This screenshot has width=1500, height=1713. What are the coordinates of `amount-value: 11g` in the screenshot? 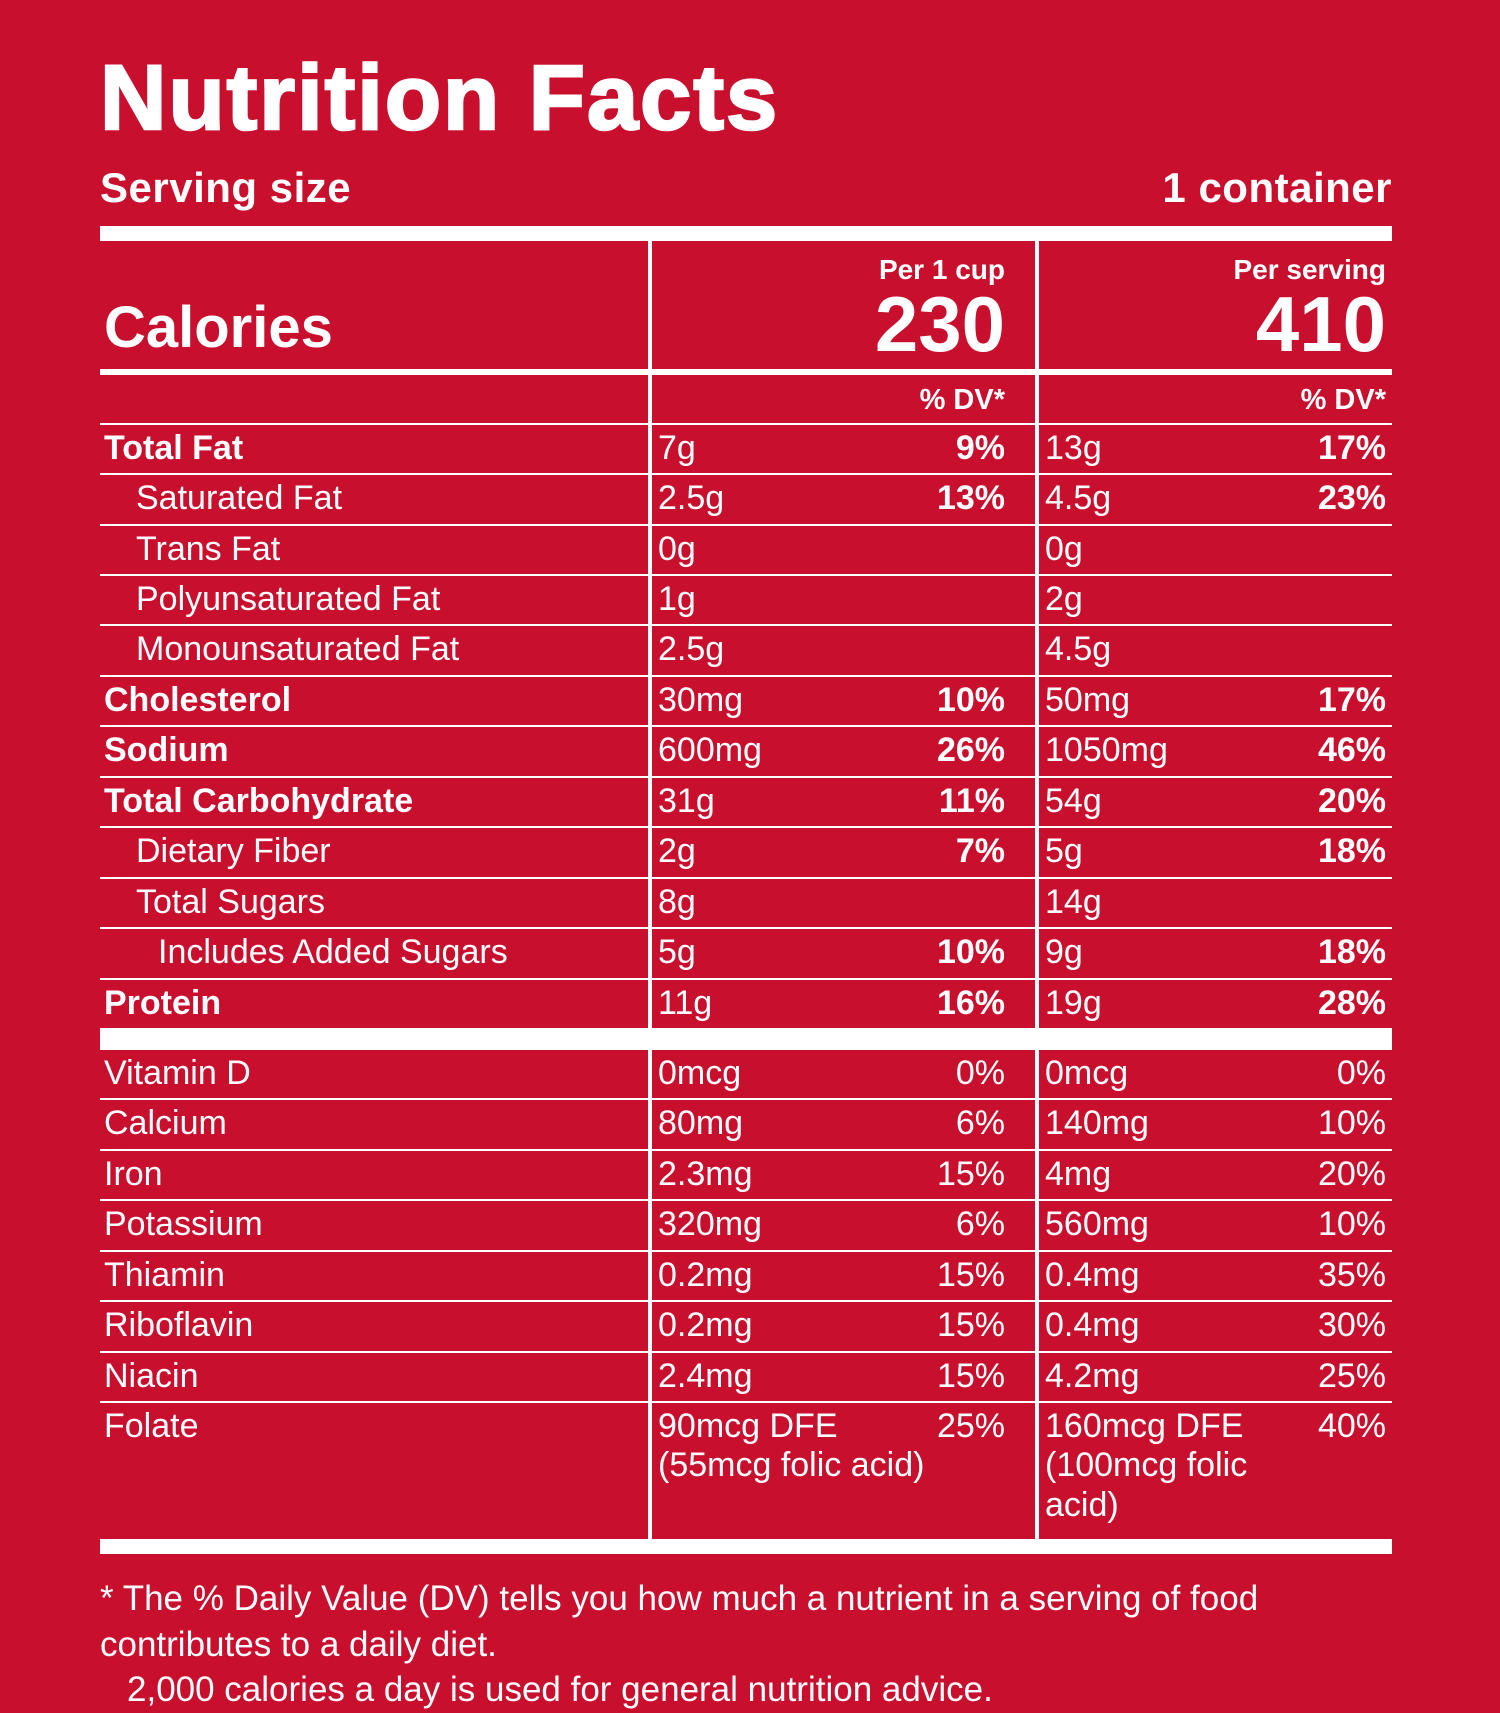 It's located at (685, 1002).